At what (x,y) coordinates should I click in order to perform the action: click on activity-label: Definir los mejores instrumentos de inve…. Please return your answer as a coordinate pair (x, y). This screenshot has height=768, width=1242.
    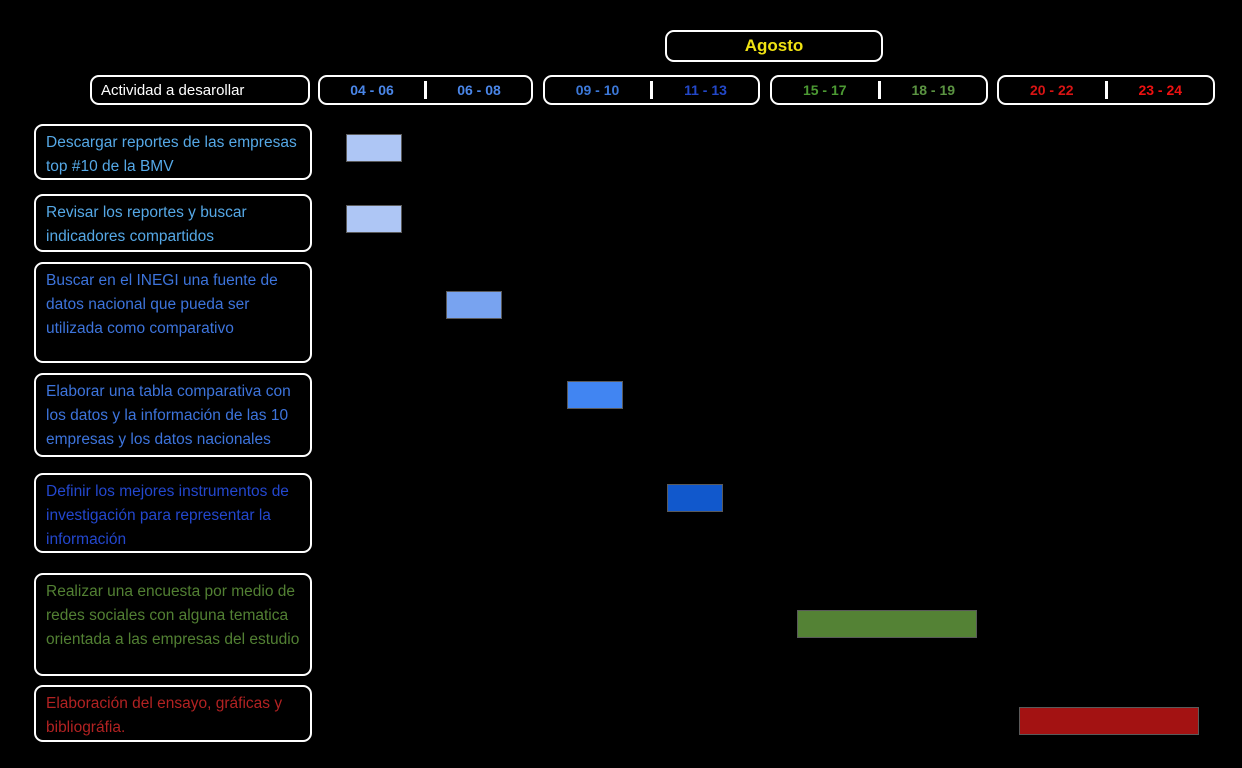
    Looking at the image, I should click on (167, 515).